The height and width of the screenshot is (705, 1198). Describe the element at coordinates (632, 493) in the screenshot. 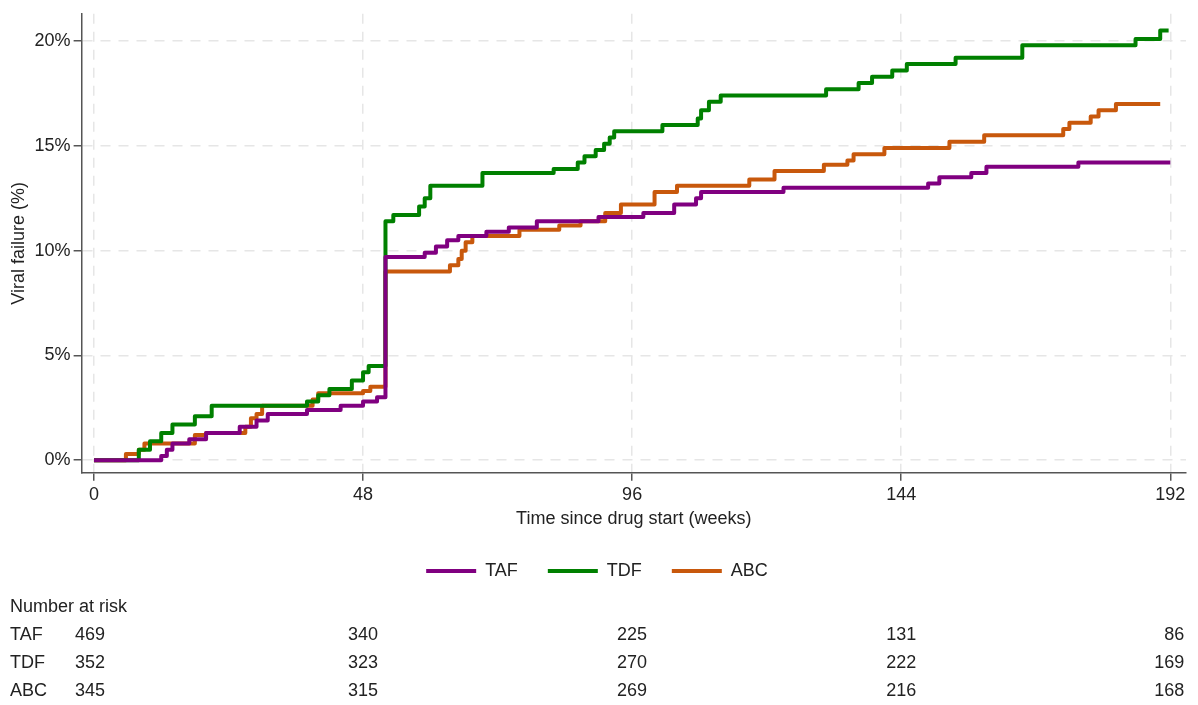

I see `x-tick-label: 96` at that location.